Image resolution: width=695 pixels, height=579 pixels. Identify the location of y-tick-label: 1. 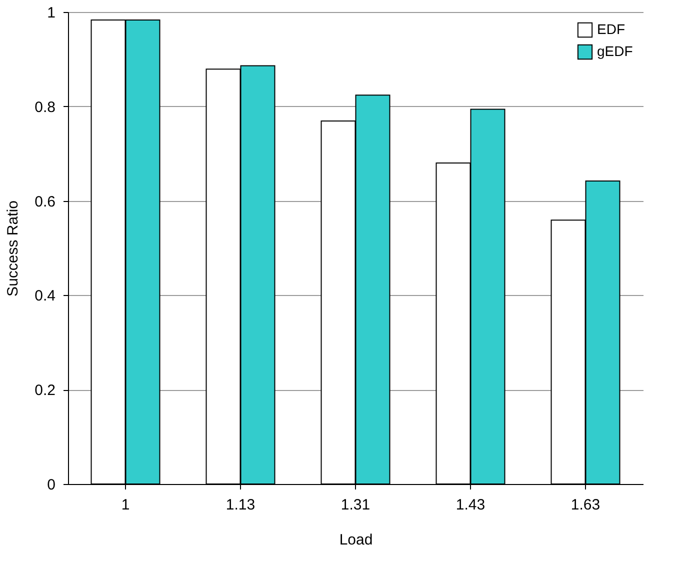
(51, 13).